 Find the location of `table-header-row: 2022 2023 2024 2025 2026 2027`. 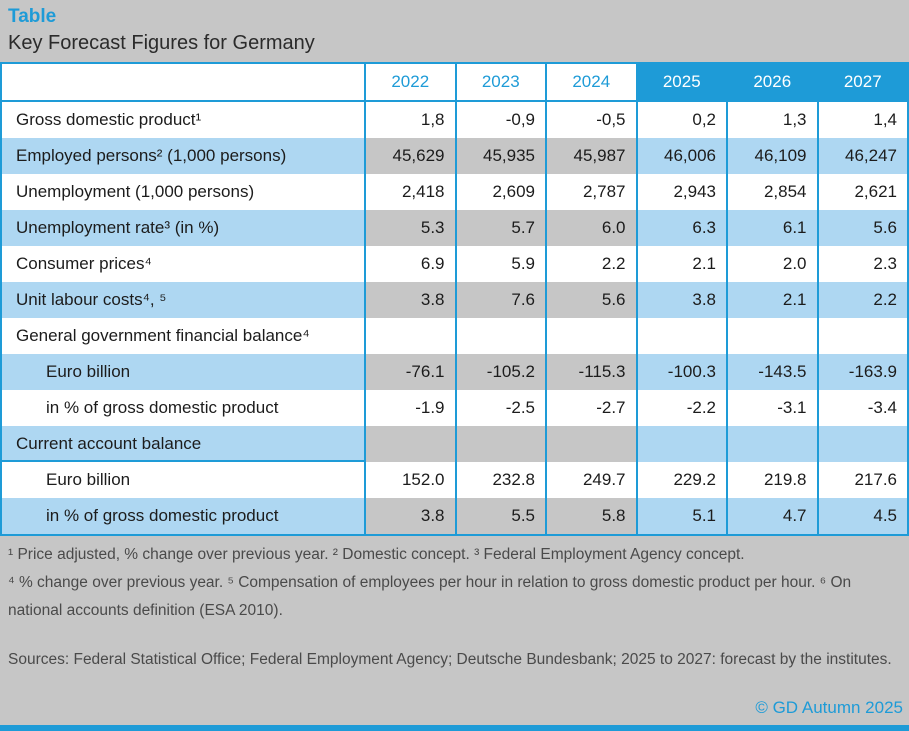

table-header-row: 2022 2023 2024 2025 2026 2027 is located at coordinates (454, 82).